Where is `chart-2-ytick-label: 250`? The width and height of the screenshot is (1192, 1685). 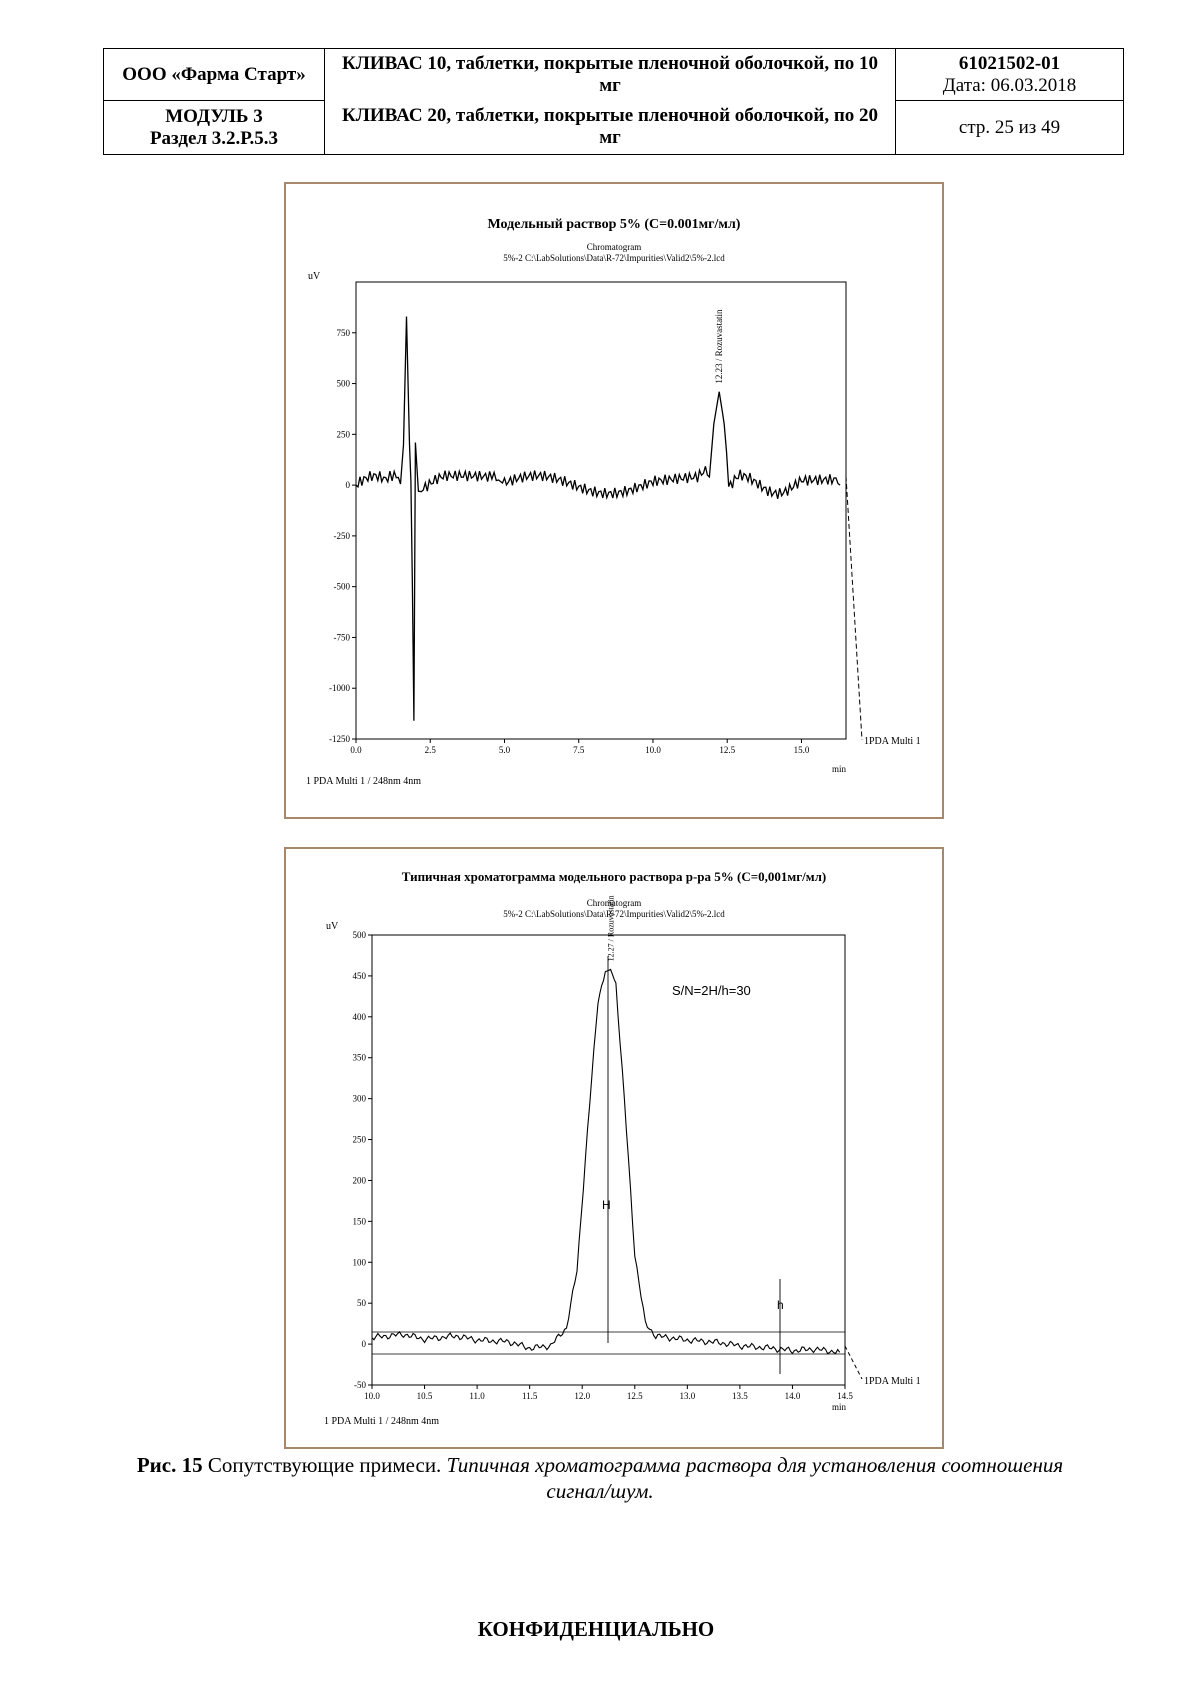 chart-2-ytick-label: 250 is located at coordinates (360, 1140).